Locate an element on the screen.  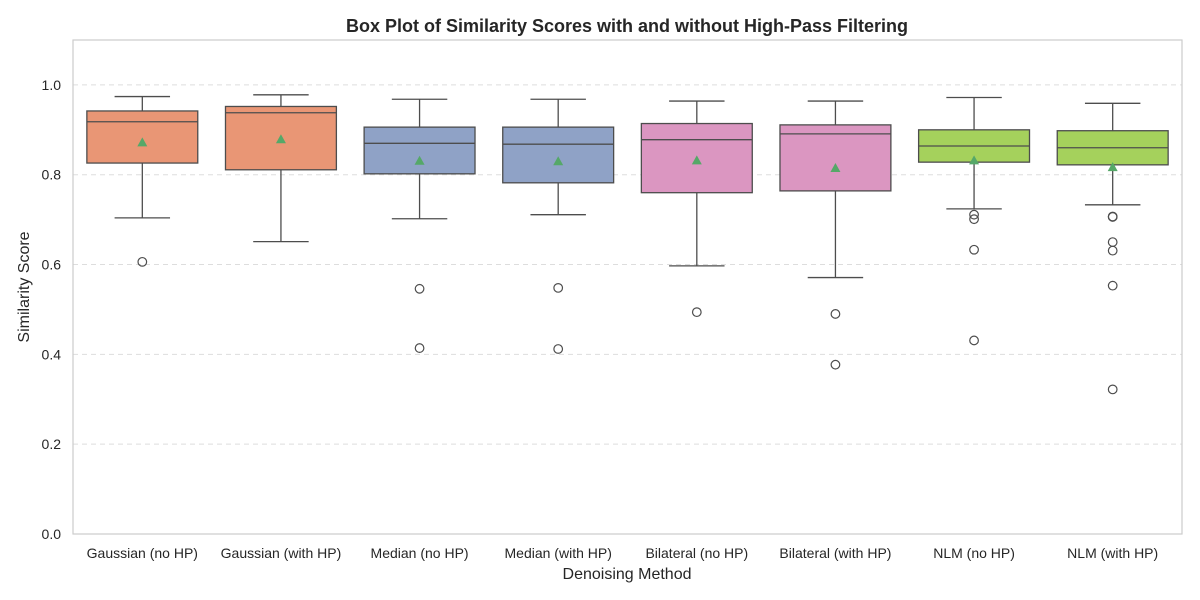
y-tick-label: 0.4 is located at coordinates (52, 354).